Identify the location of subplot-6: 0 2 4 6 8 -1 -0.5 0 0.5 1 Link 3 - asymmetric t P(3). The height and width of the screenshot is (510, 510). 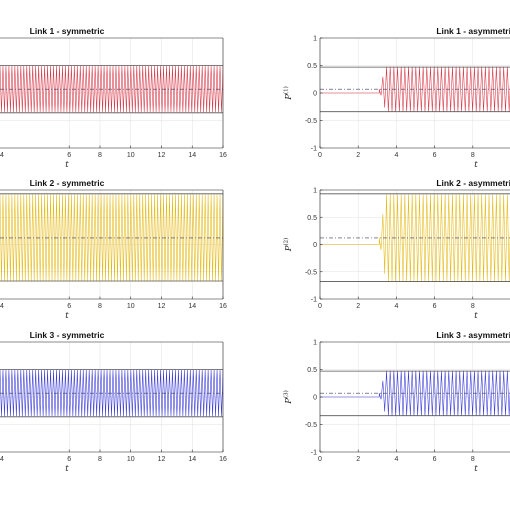
(396, 402).